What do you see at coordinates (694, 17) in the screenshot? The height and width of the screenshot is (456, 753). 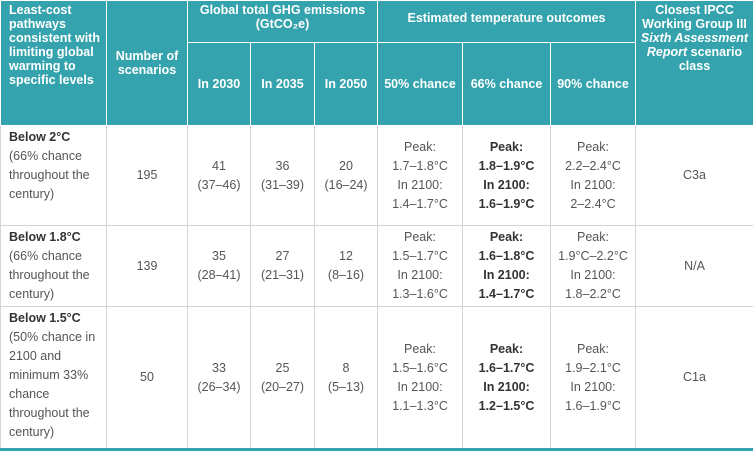 I see `ipcc-line1: Closest IPCC Working Group III` at bounding box center [694, 17].